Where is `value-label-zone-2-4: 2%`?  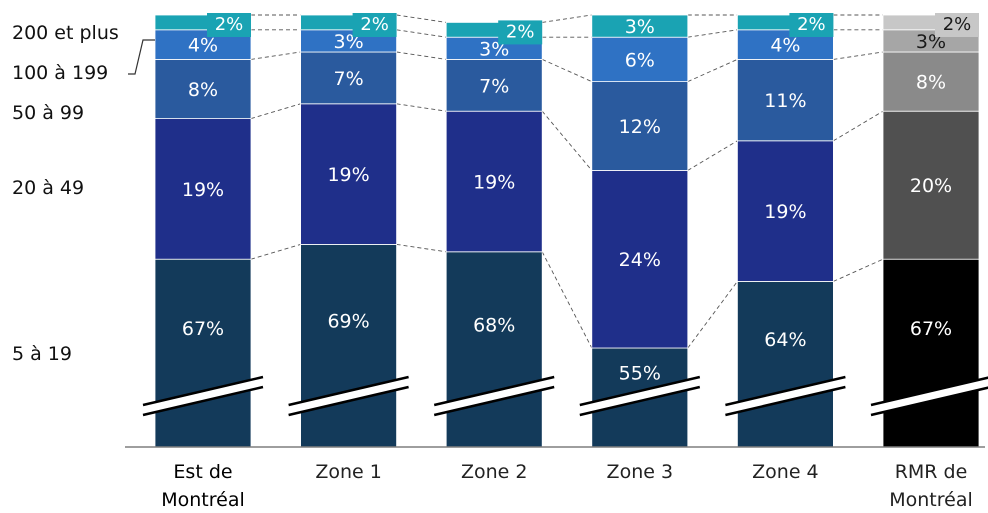 value-label-zone-2-4: 2% is located at coordinates (520, 31).